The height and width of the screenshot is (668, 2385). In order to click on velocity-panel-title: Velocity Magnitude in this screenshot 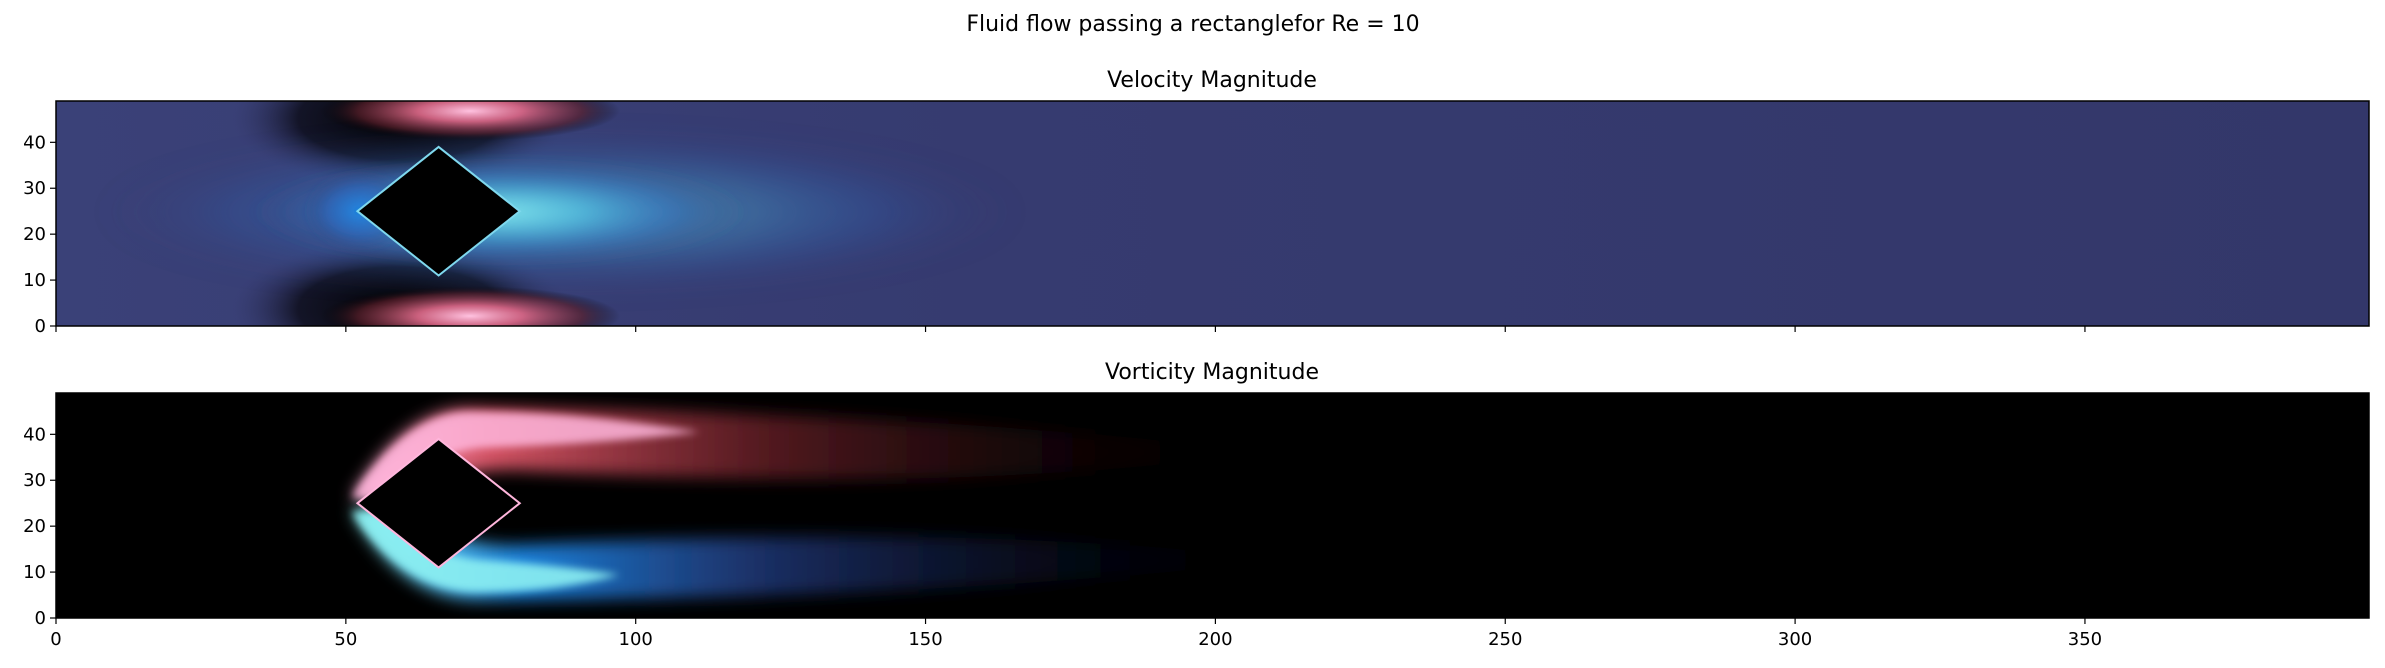, I will do `click(1212, 80)`.